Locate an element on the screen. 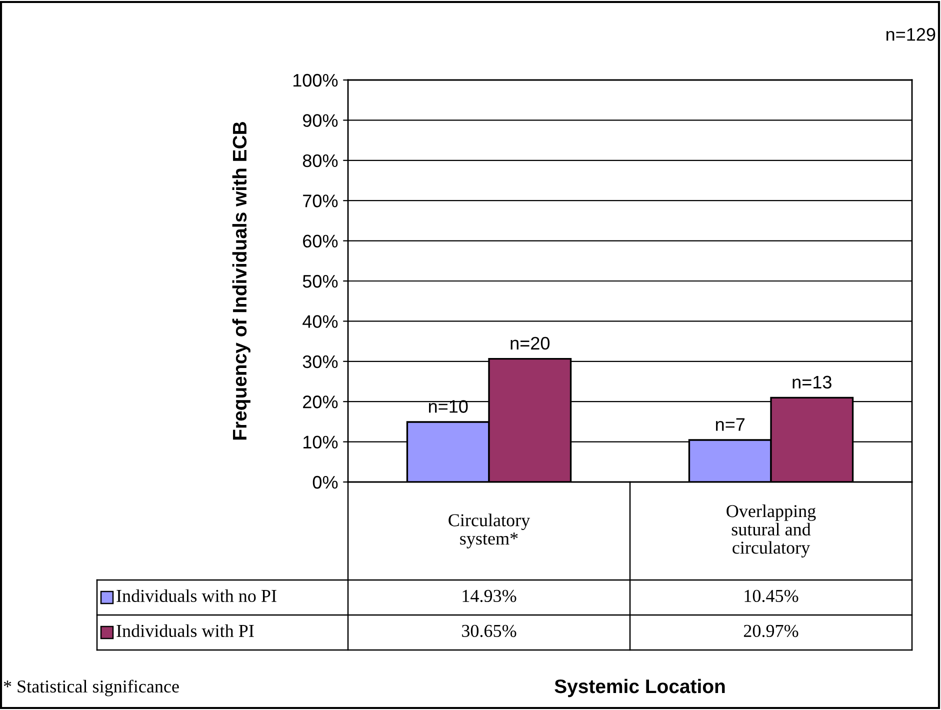 This screenshot has width=941, height=710. annotation: n=13 is located at coordinates (812, 382).